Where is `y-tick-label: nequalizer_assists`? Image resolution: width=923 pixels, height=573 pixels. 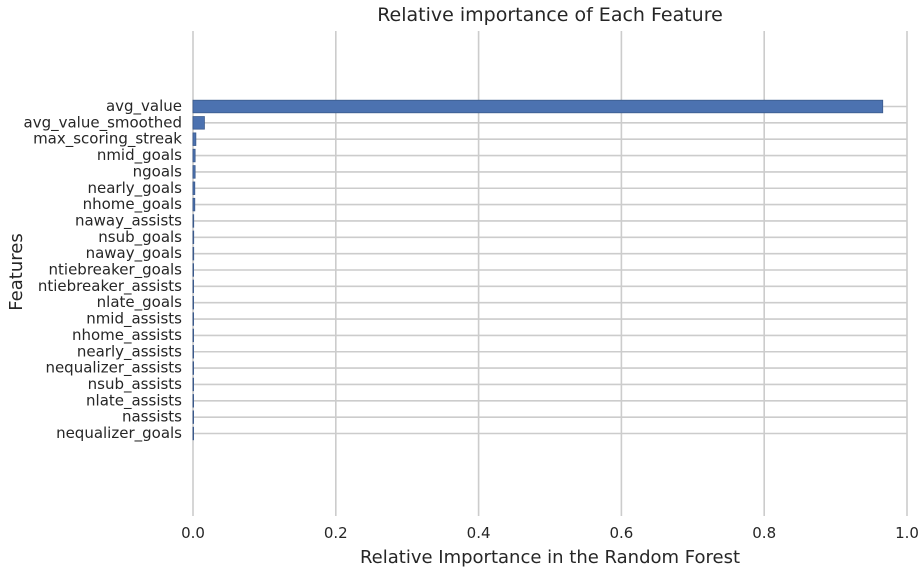 y-tick-label: nequalizer_assists is located at coordinates (113, 368).